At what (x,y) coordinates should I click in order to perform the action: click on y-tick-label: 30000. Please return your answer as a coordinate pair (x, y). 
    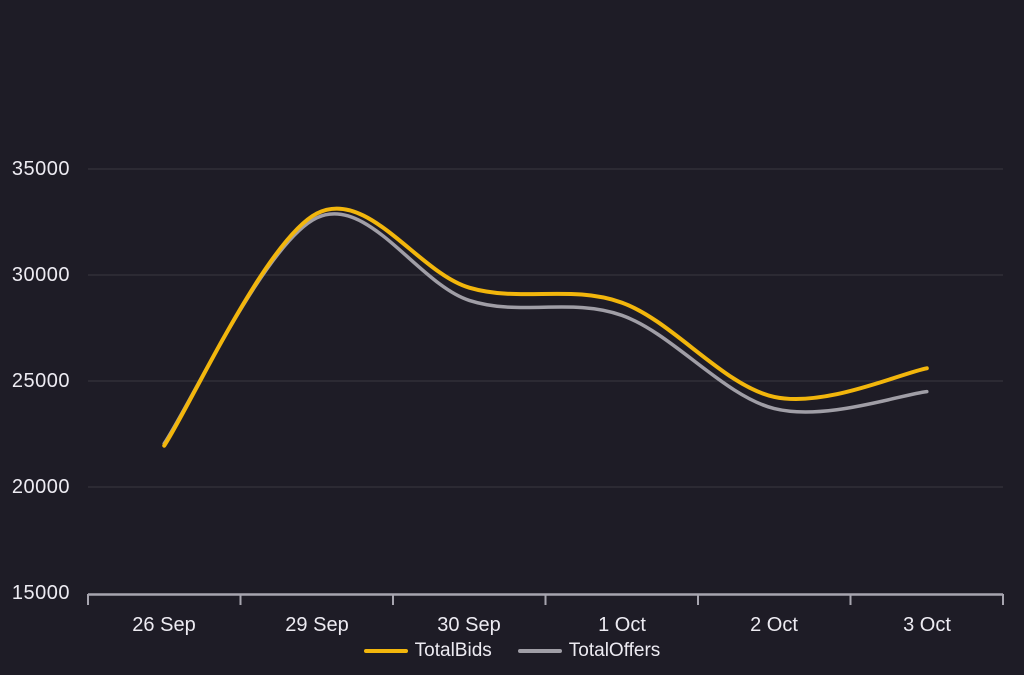
    Looking at the image, I should click on (40, 275).